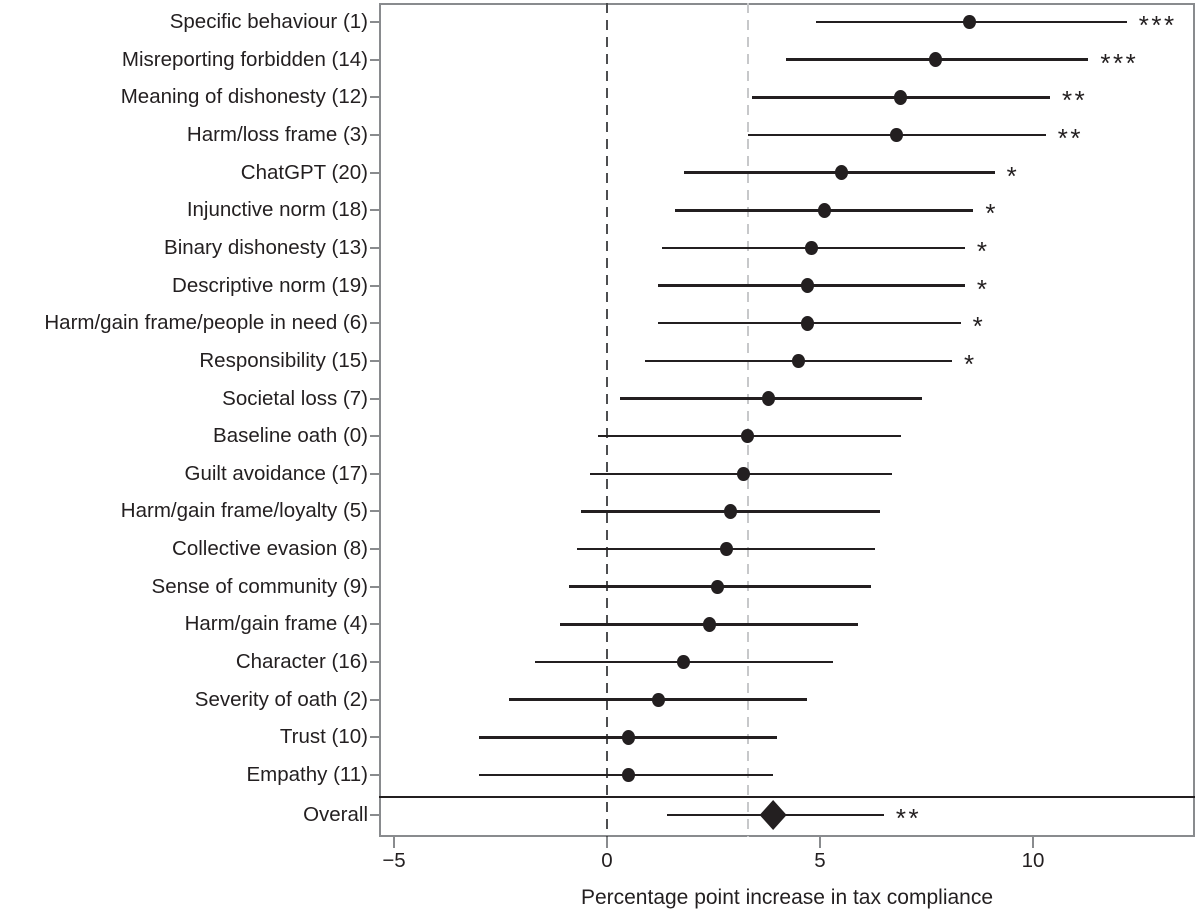 Image resolution: width=1200 pixels, height=914 pixels. Describe the element at coordinates (266, 247) in the screenshot. I see `row-label: Binary dishonesty (13)` at that location.